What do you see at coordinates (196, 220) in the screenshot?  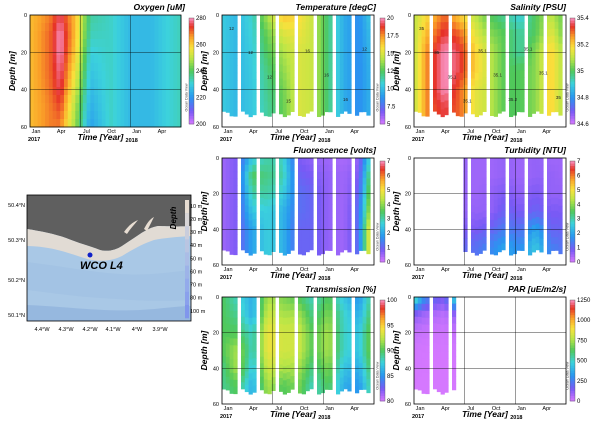 I see `map-depth-label: 20 m` at bounding box center [196, 220].